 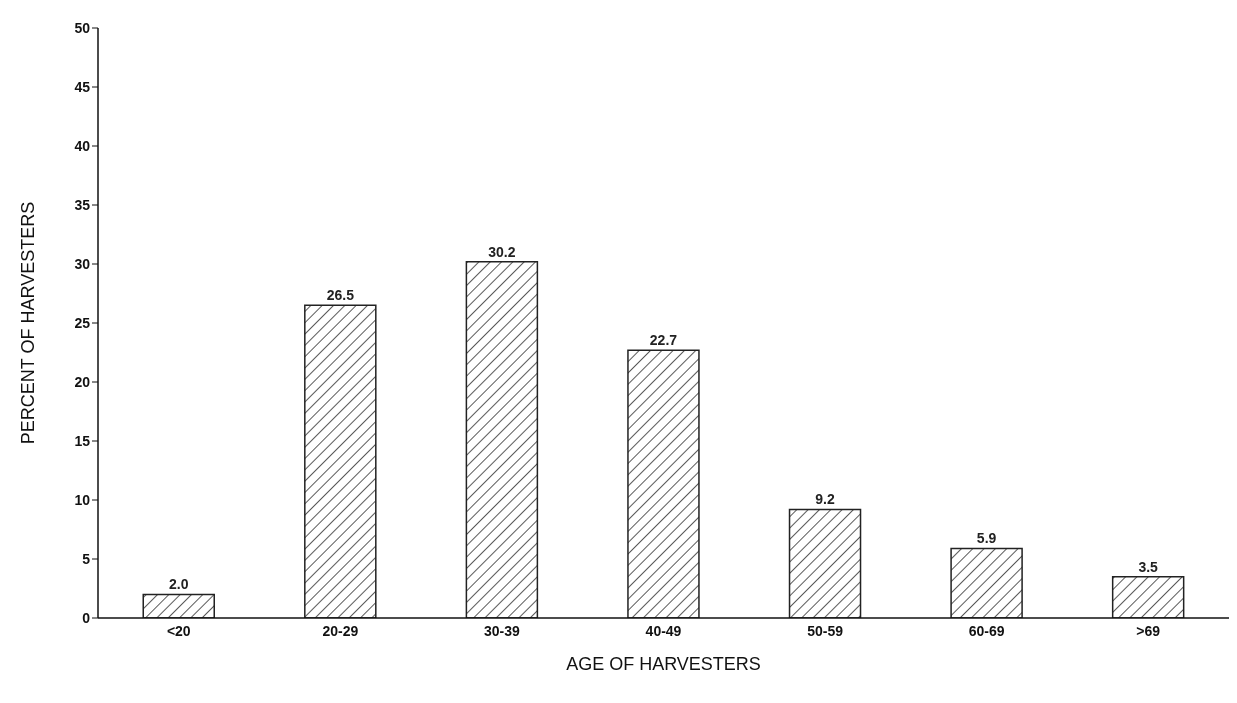 What do you see at coordinates (825, 499) in the screenshot?
I see `data-label: 9.2` at bounding box center [825, 499].